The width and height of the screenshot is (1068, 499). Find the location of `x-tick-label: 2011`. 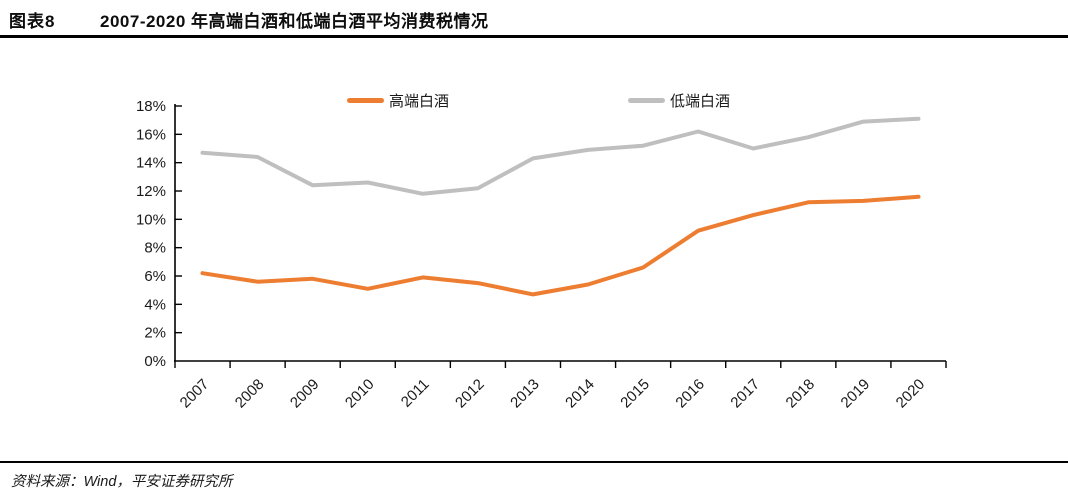

x-tick-label: 2011 is located at coordinates (415, 393).